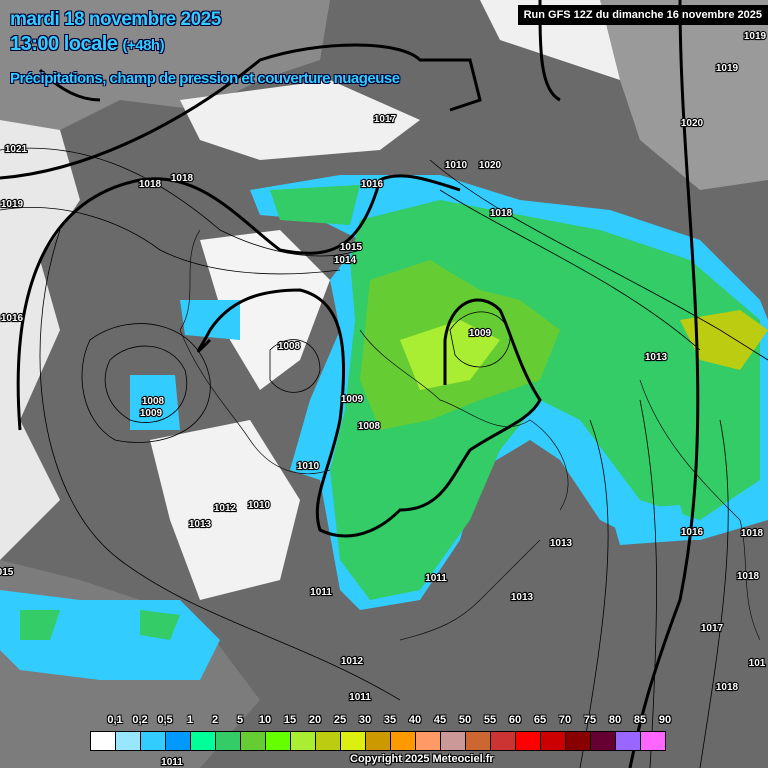 Image resolution: width=768 pixels, height=768 pixels. Describe the element at coordinates (215, 720) in the screenshot. I see `legend-tick-label: 2` at that location.